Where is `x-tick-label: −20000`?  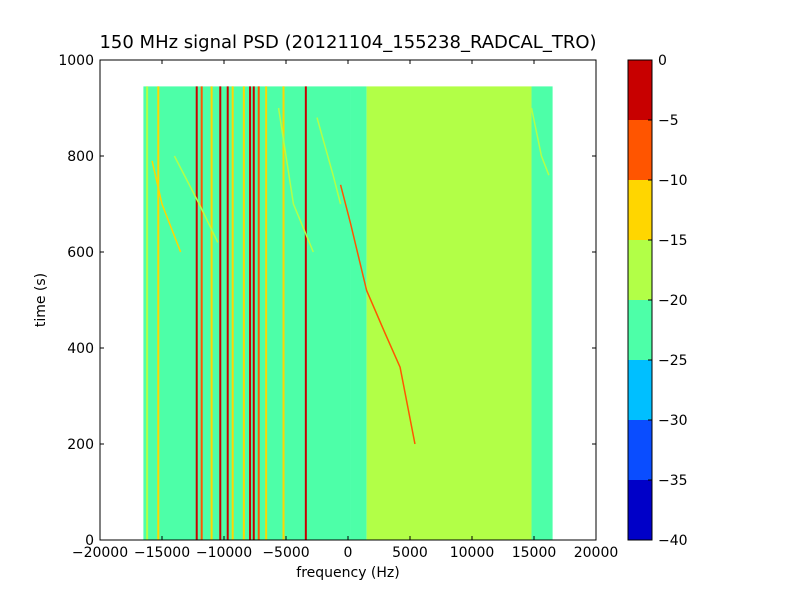 x-tick-label: −20000 is located at coordinates (100, 553).